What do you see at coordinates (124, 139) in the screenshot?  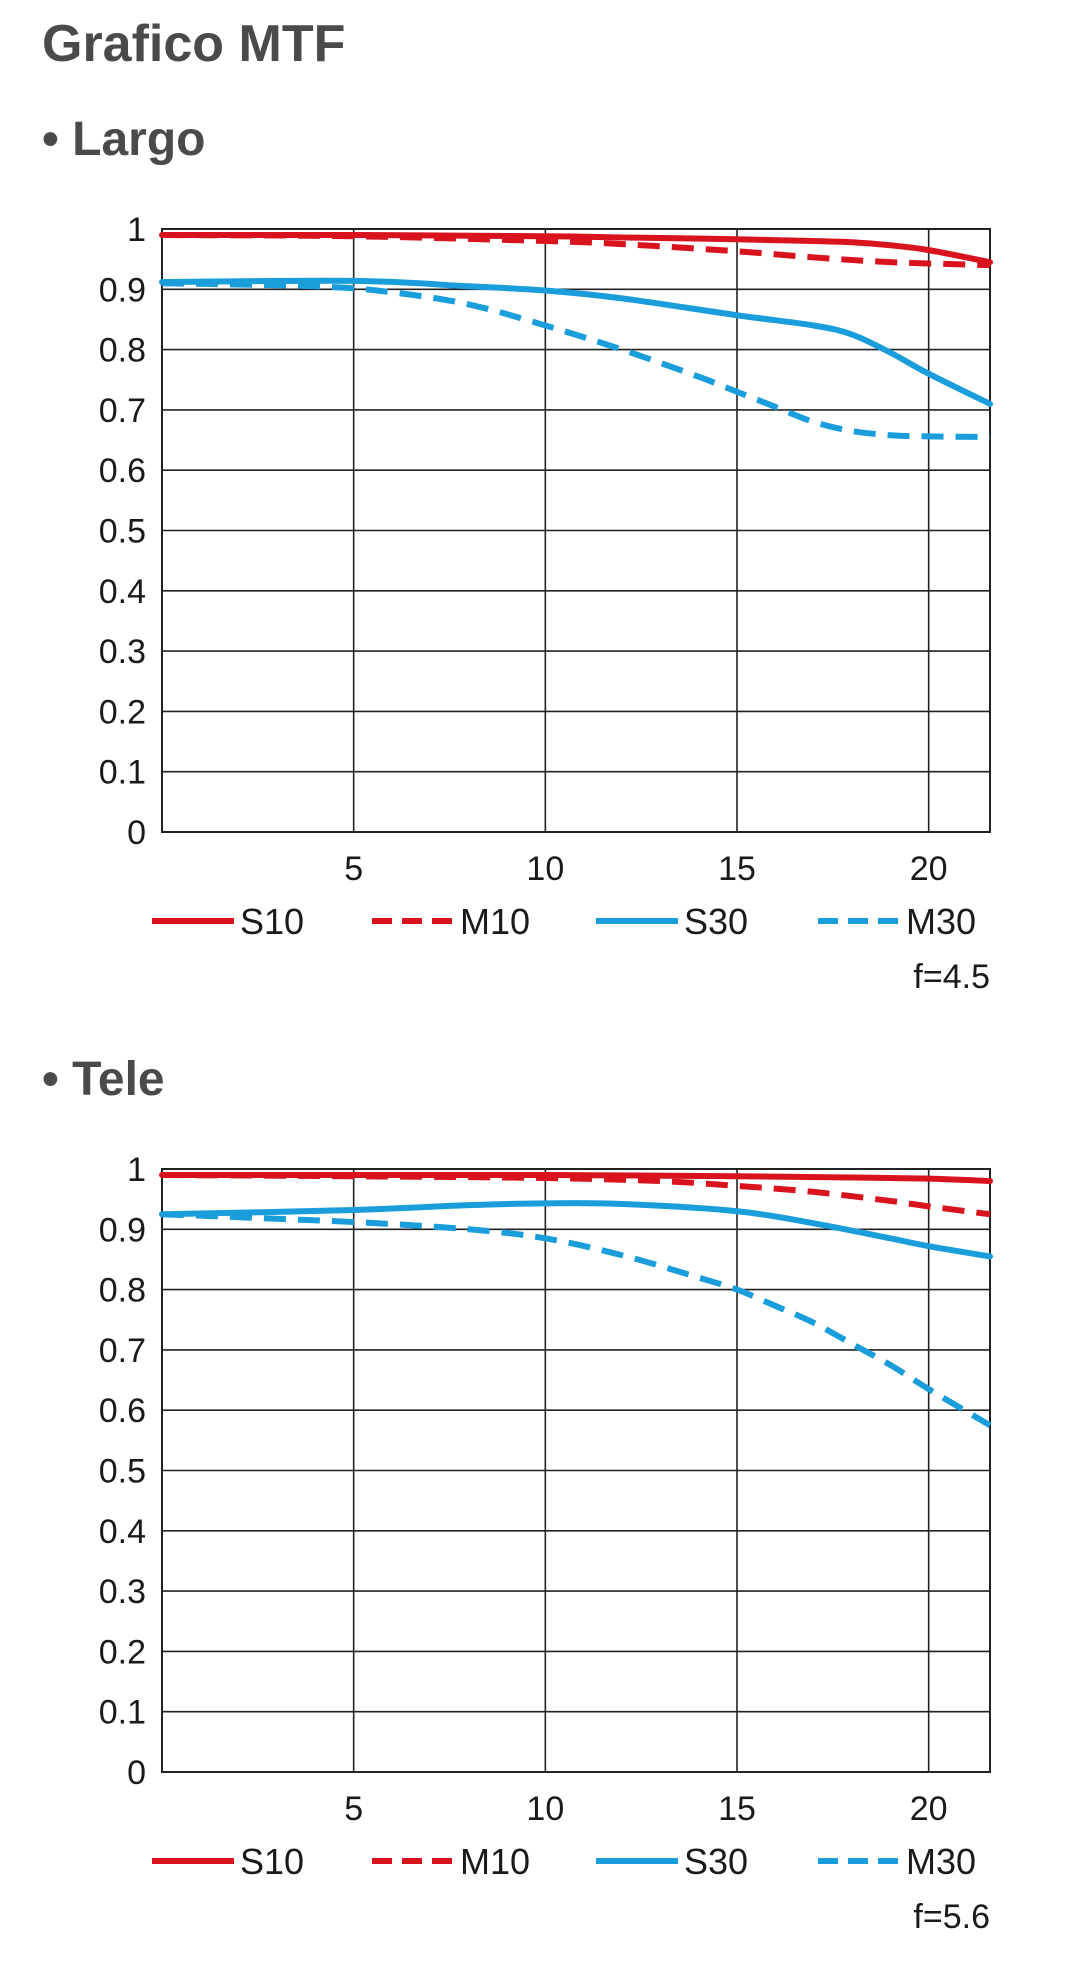 I see `section-title-largo: • Largo` at bounding box center [124, 139].